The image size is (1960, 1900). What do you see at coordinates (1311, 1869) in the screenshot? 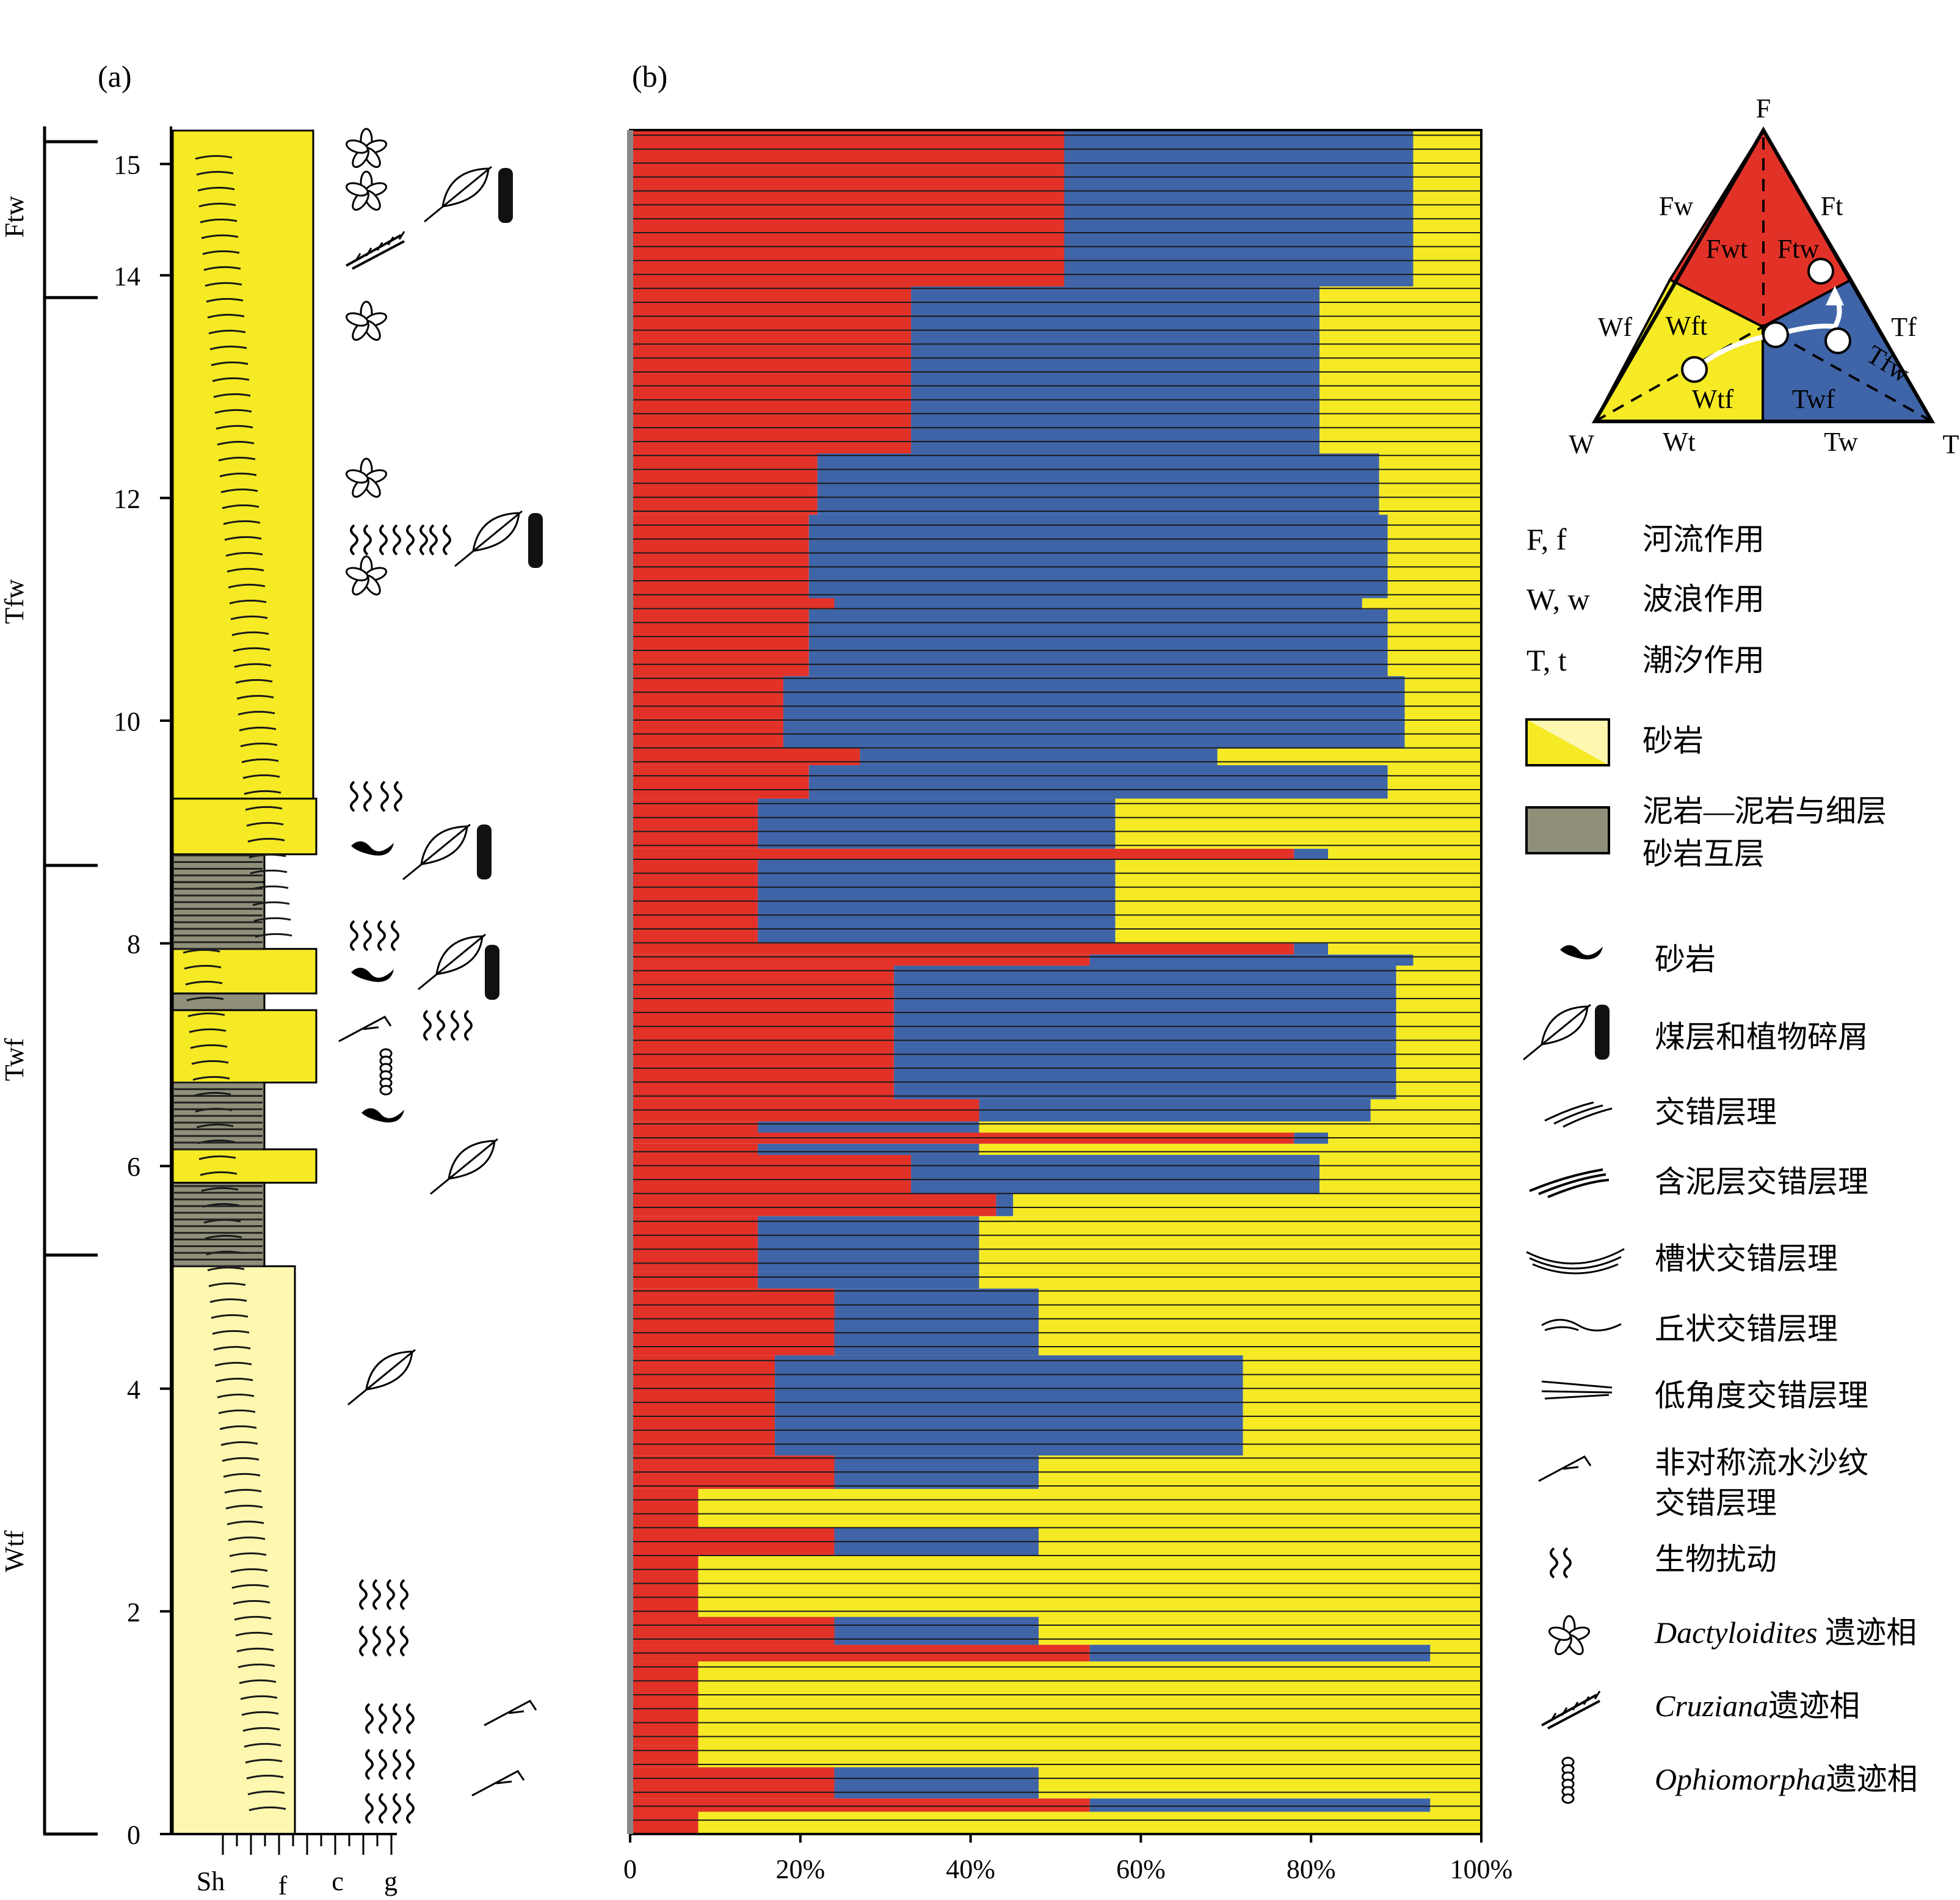
I see `x-tick-label-4: 80%` at bounding box center [1311, 1869].